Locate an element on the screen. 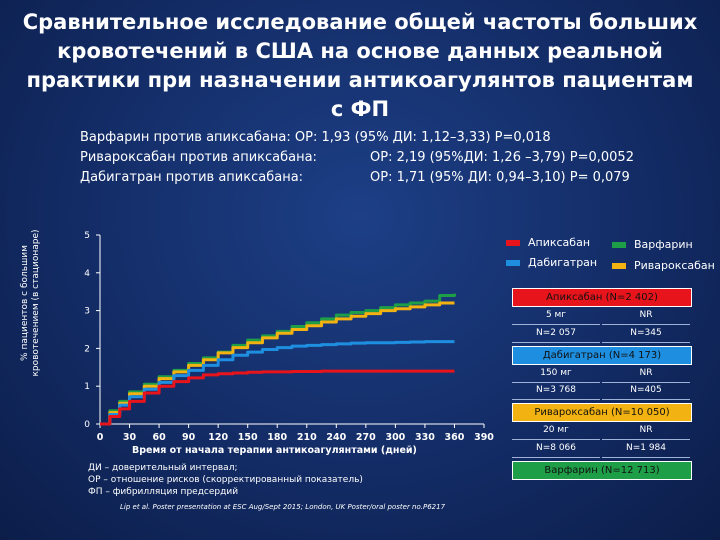  legend-label: Варфарин is located at coordinates (663, 244).